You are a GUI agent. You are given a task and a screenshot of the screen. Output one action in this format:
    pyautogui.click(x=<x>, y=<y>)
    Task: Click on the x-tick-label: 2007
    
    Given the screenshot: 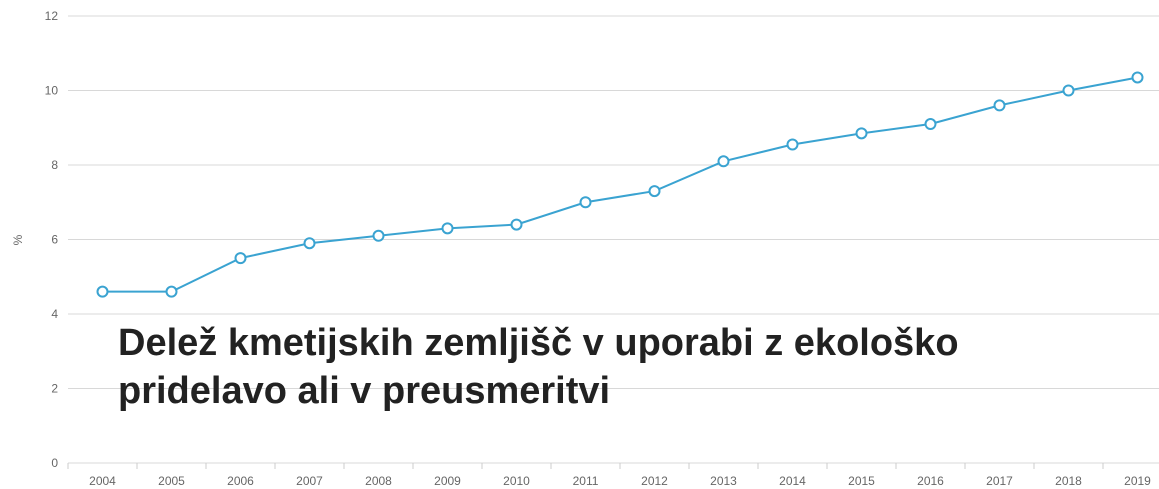 What is the action you would take?
    pyautogui.click(x=309, y=481)
    